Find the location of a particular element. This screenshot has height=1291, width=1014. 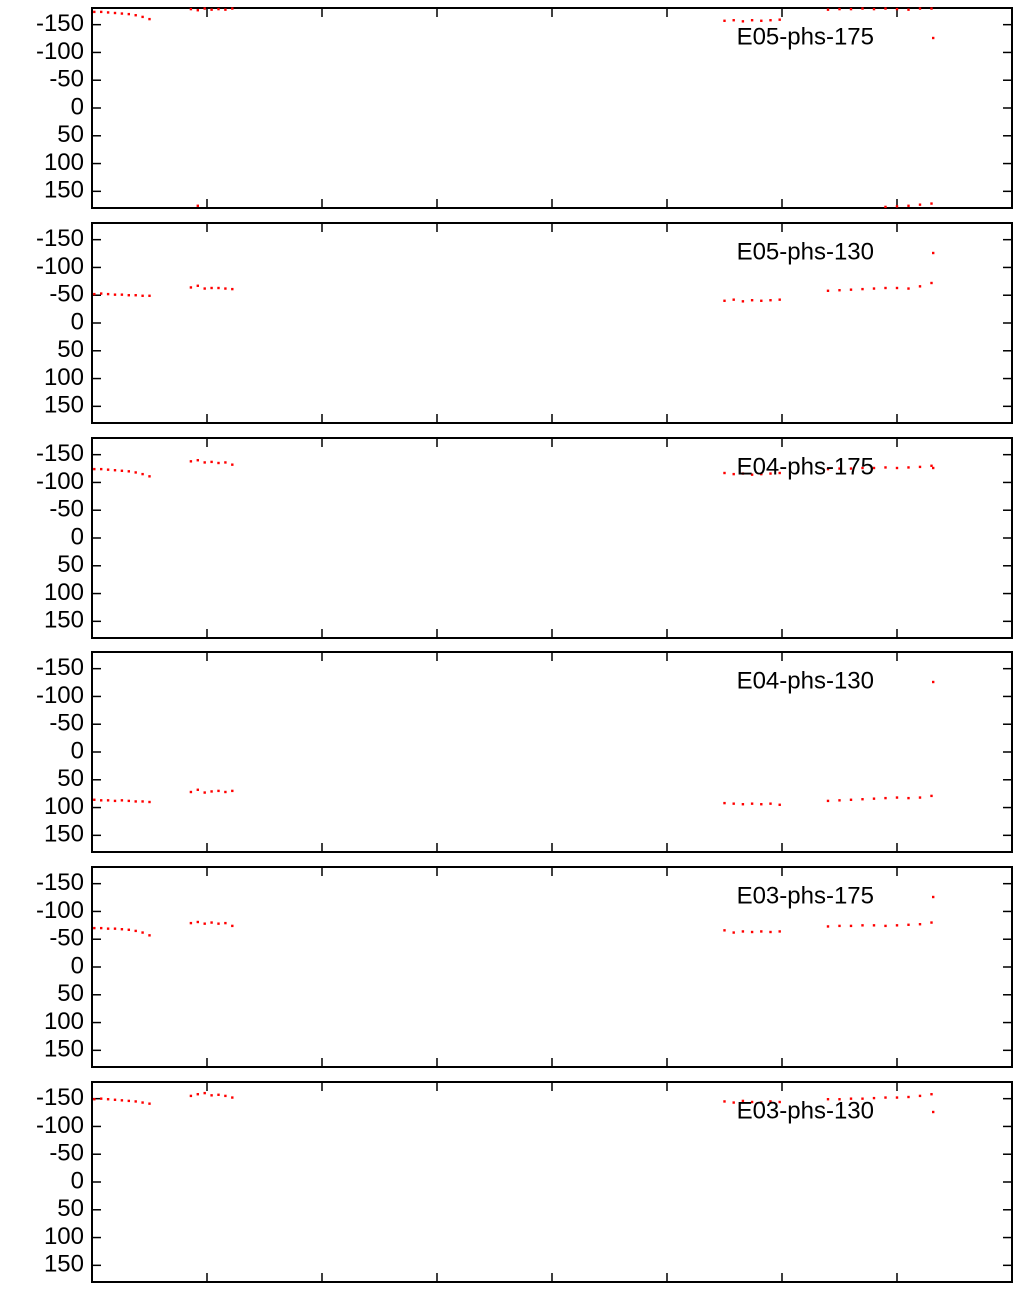

y-tick-label: -100 is located at coordinates (60, 1125).